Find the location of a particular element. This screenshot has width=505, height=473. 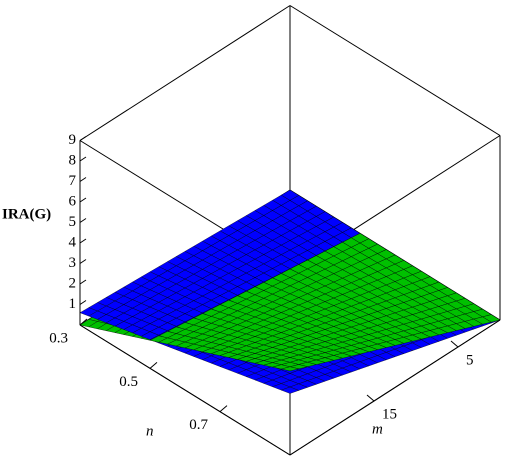

y-tick-label: 15 is located at coordinates (389, 414).